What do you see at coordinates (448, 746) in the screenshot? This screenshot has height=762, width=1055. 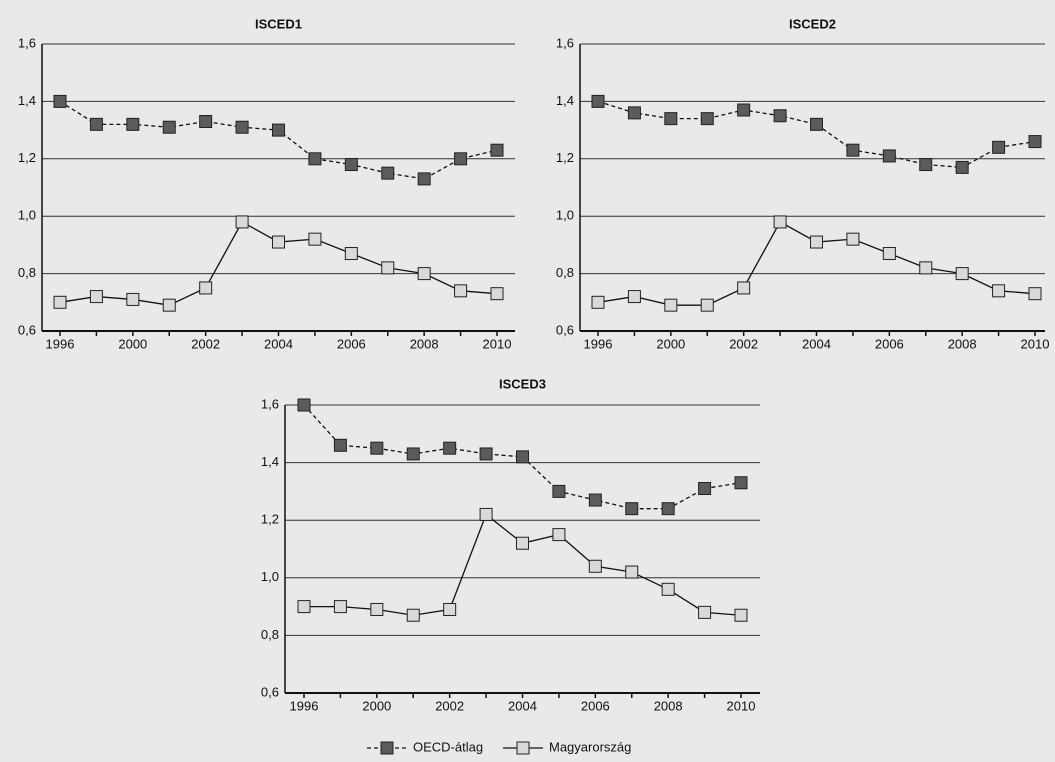 I see `legend-label: OECD-átlag` at bounding box center [448, 746].